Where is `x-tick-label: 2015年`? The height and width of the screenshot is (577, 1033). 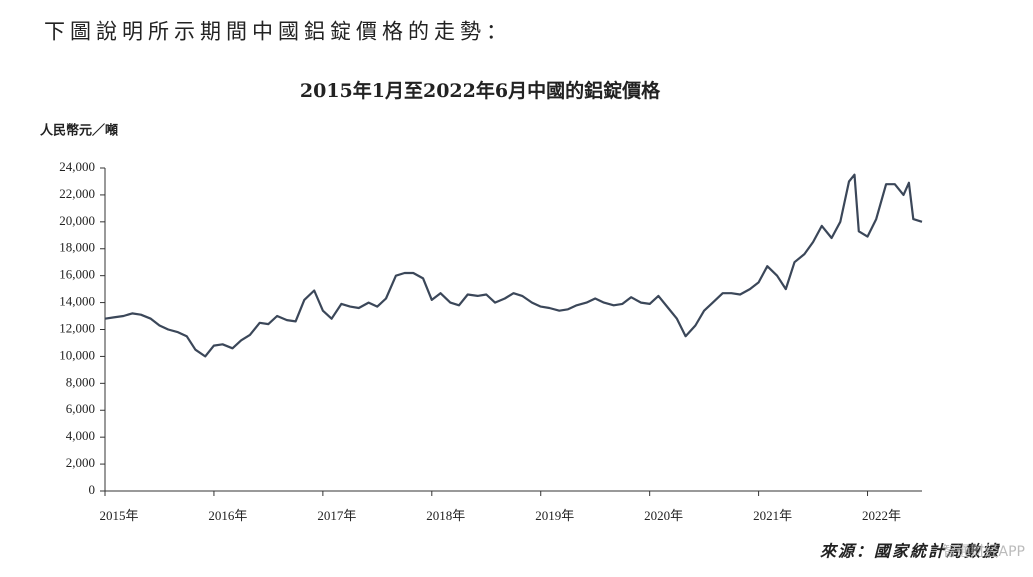
x-tick-label: 2015年 is located at coordinates (118, 515).